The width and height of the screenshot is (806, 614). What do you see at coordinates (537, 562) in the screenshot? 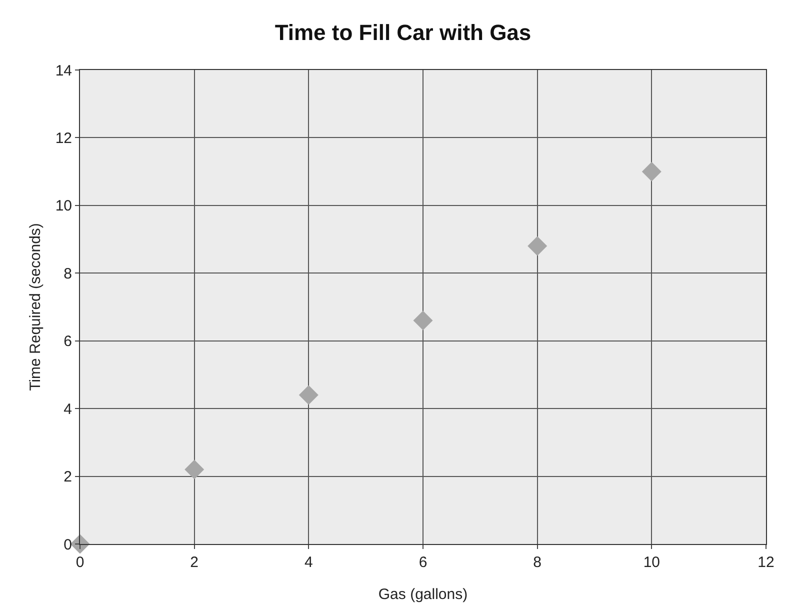
I see `x-tick-label: 8` at bounding box center [537, 562].